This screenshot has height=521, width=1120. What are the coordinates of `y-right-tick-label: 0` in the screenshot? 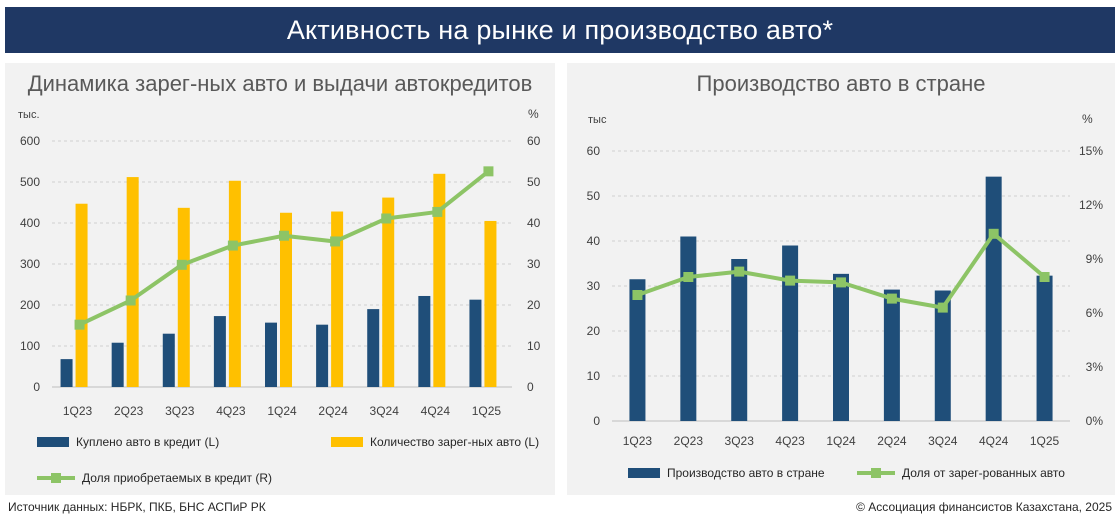 It's located at (530, 387).